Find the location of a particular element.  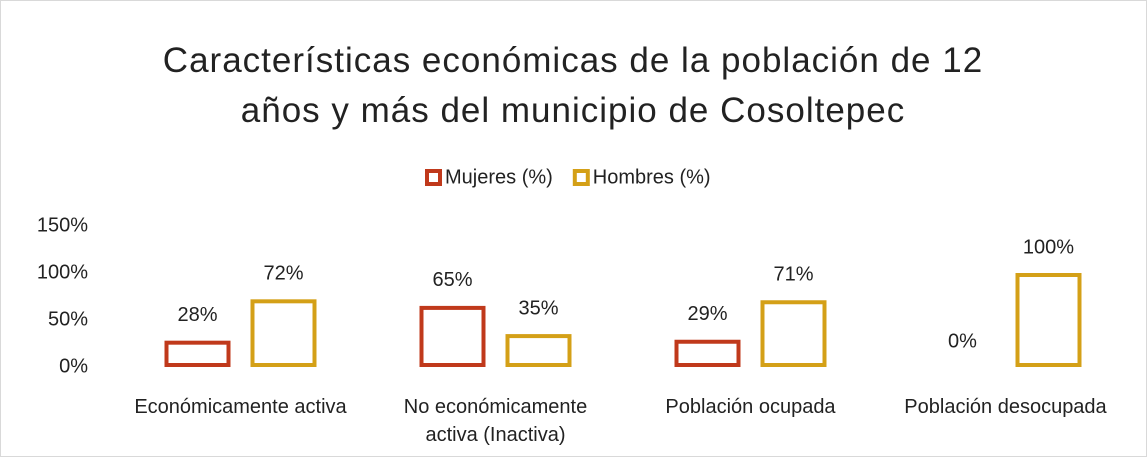

x-tick-label: Población desocupada is located at coordinates (1005, 407).